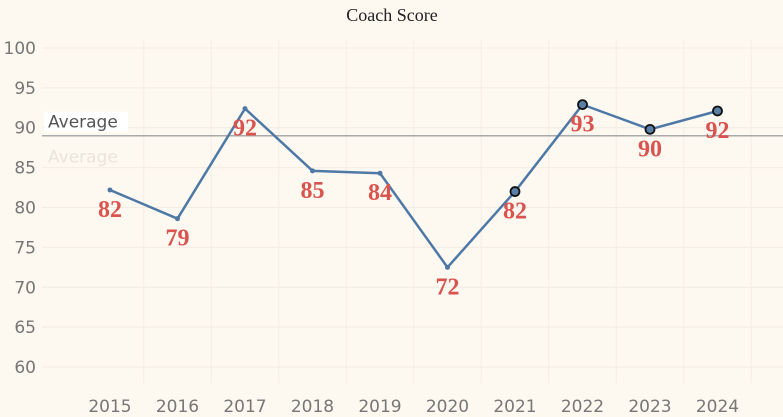 This screenshot has width=783, height=417. What do you see at coordinates (391, 15) in the screenshot?
I see `chart-title: Coach Score` at bounding box center [391, 15].